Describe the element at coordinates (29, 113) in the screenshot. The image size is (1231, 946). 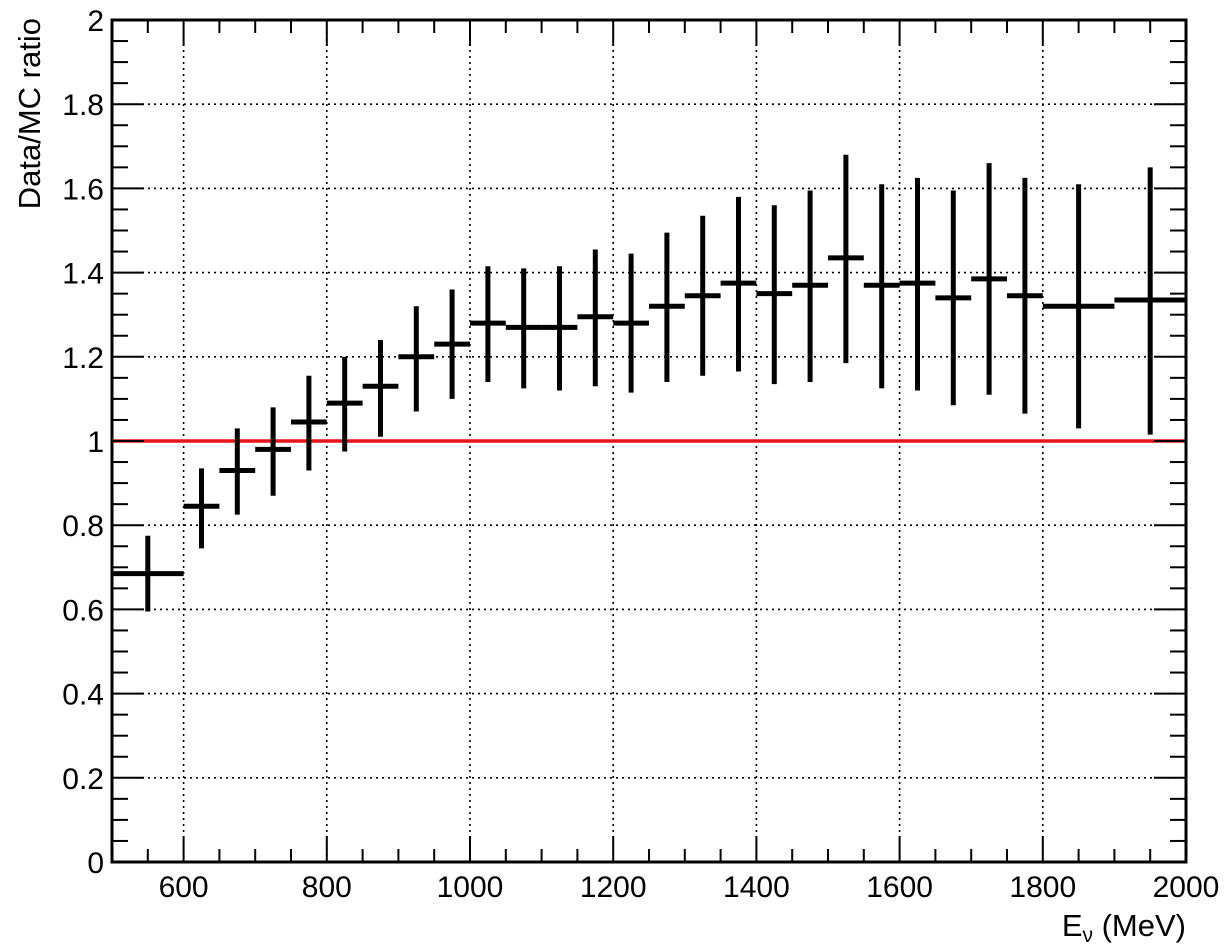
I see `y-axis-title: Data/MC ratio` at that location.